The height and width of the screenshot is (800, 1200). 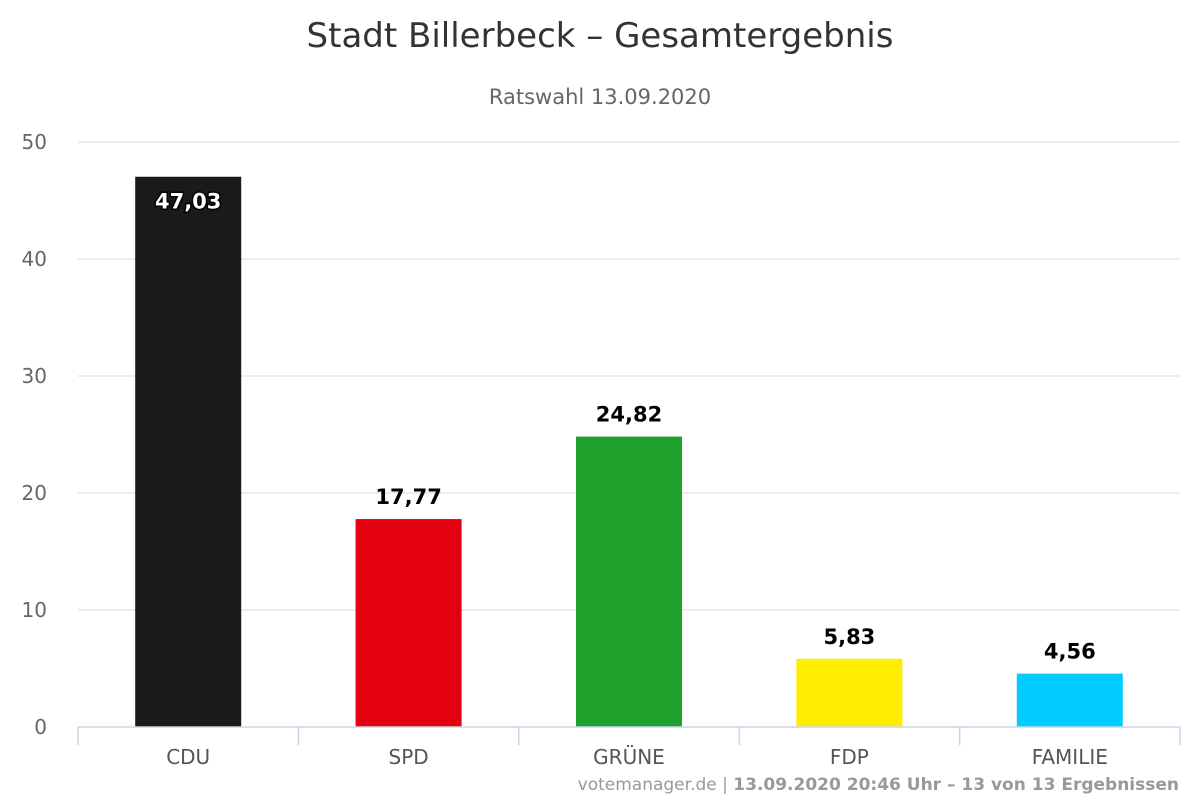 I want to click on y-axis: 0 10 20 30 40 50, so click(x=34, y=434).